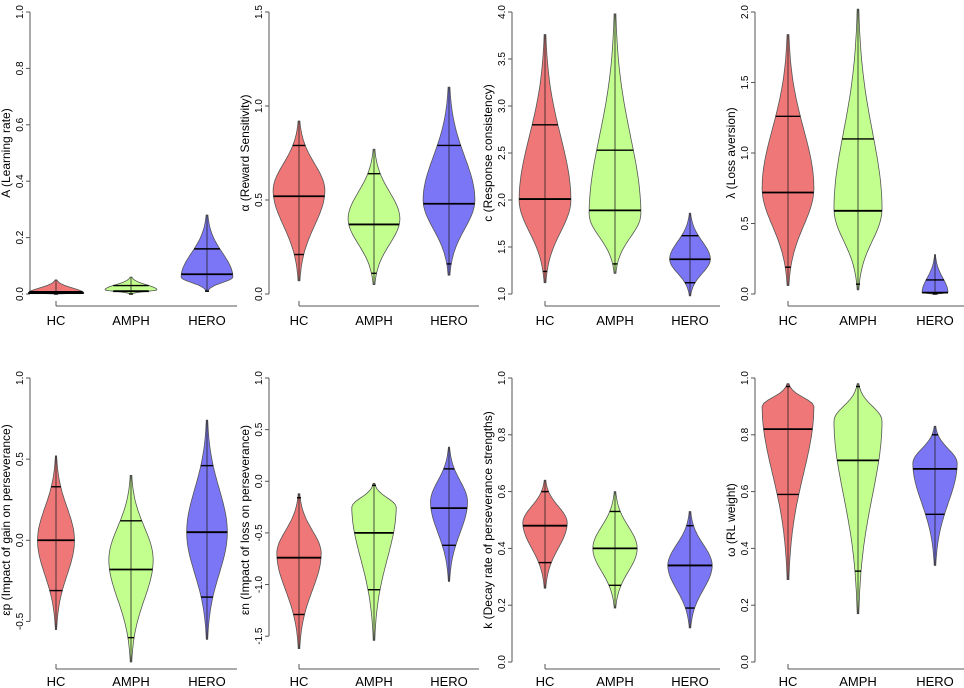 Image resolution: width=964 pixels, height=688 pixels. I want to click on y-axis-label: εn (Impact of loss on perseverance), so click(245, 520).